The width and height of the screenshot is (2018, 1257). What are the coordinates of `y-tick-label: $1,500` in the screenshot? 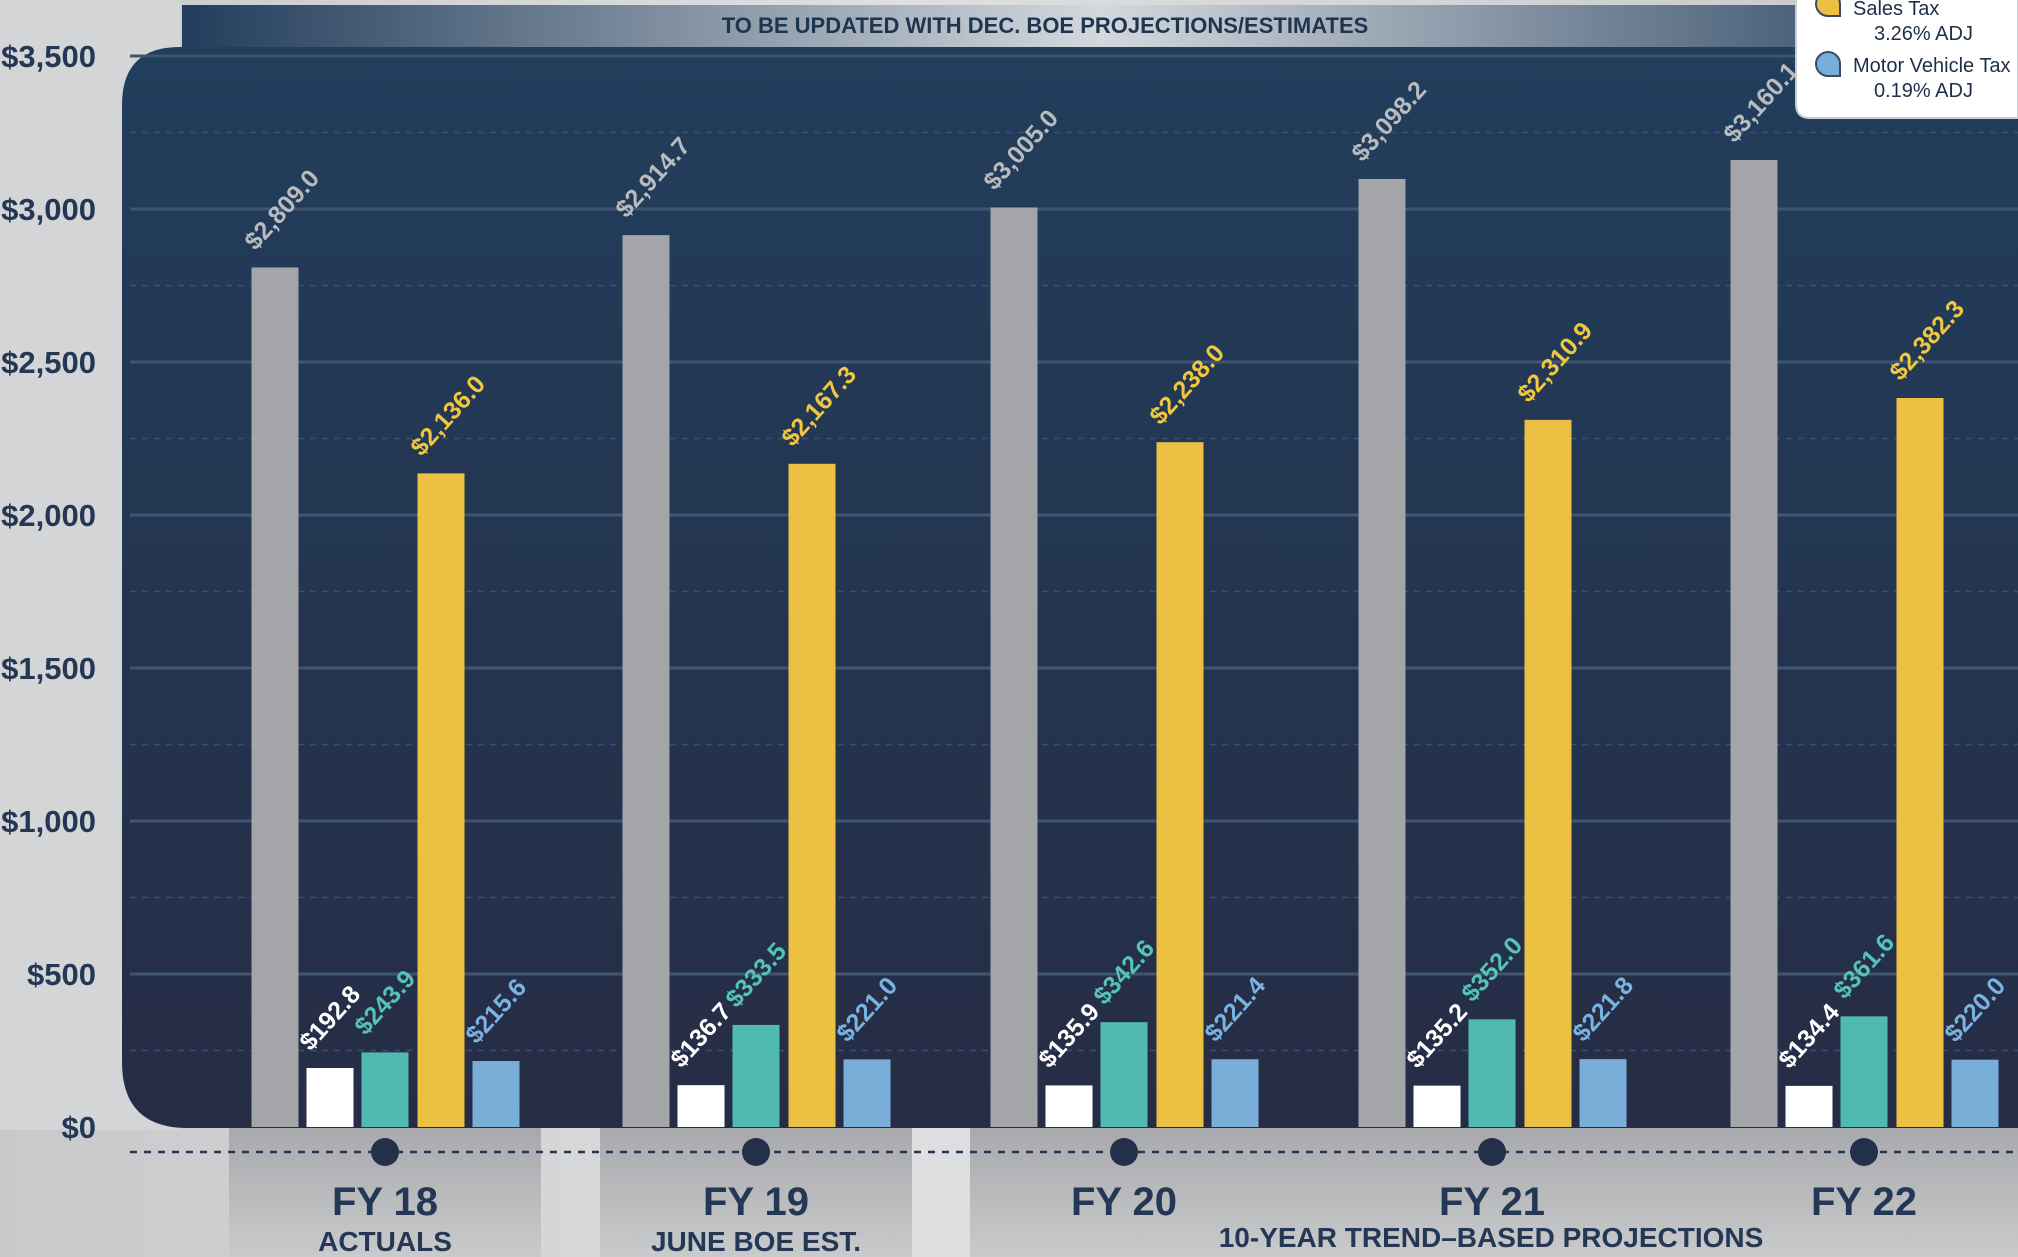 It's located at (48, 668).